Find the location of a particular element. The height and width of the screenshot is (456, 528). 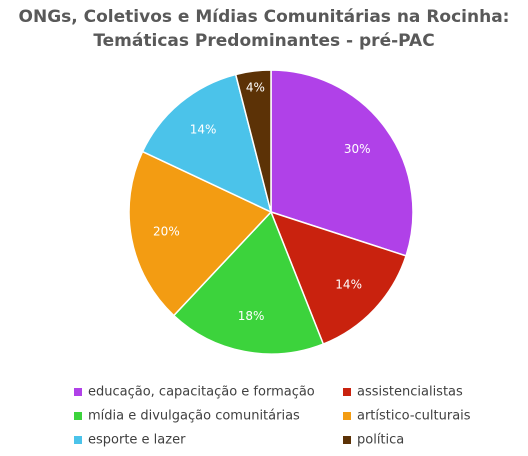

data-label: 18% is located at coordinates (251, 316).